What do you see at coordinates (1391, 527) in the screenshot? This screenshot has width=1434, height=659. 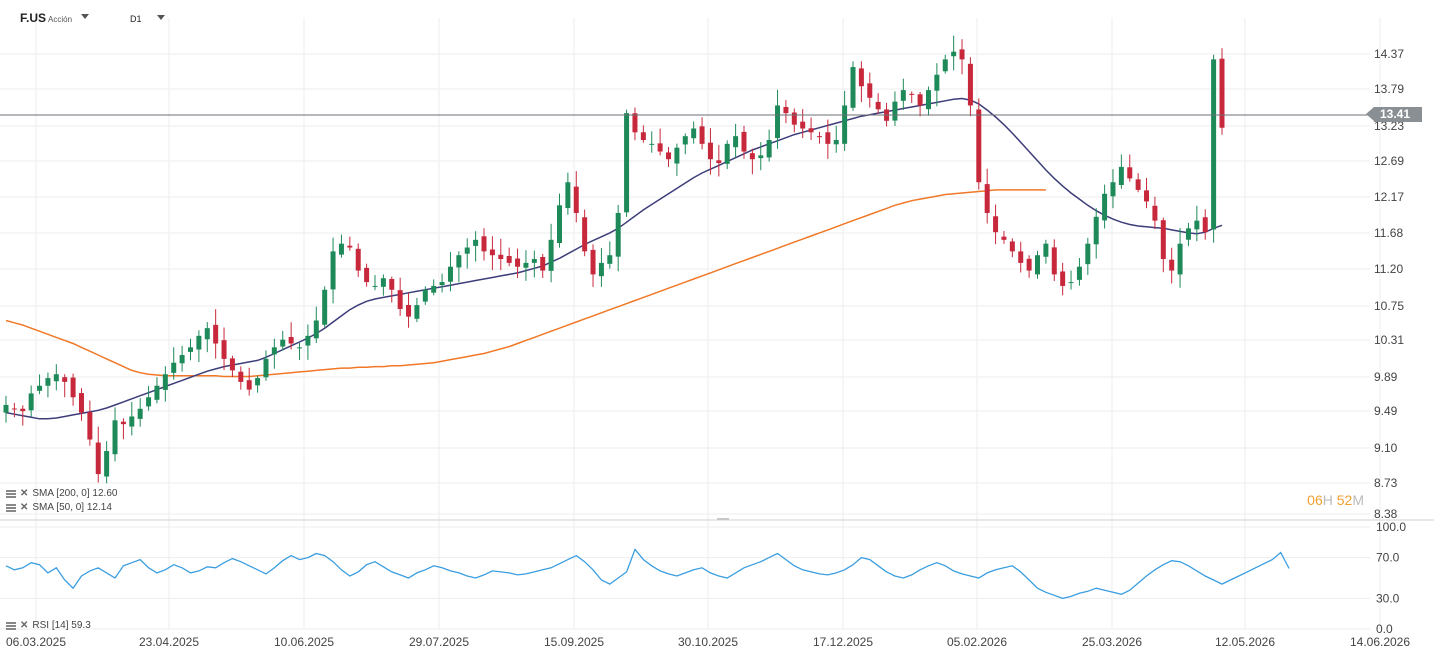 I see `rsi-tick-label: 100.0` at bounding box center [1391, 527].